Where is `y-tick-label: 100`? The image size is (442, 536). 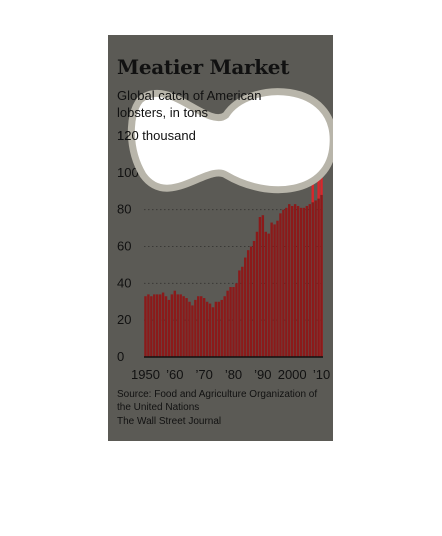
y-tick-label: 100 is located at coordinates (128, 172).